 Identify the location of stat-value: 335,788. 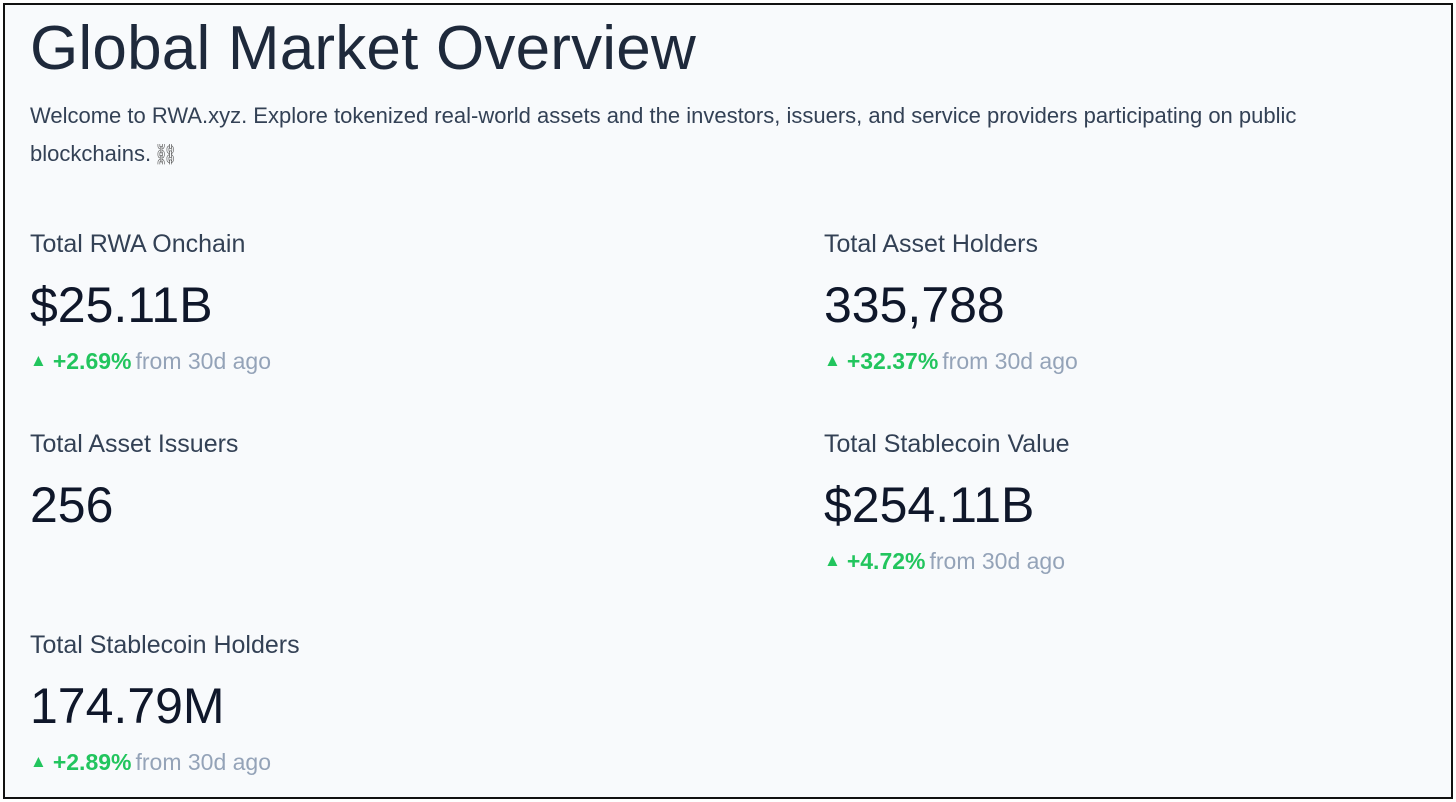
(914, 305).